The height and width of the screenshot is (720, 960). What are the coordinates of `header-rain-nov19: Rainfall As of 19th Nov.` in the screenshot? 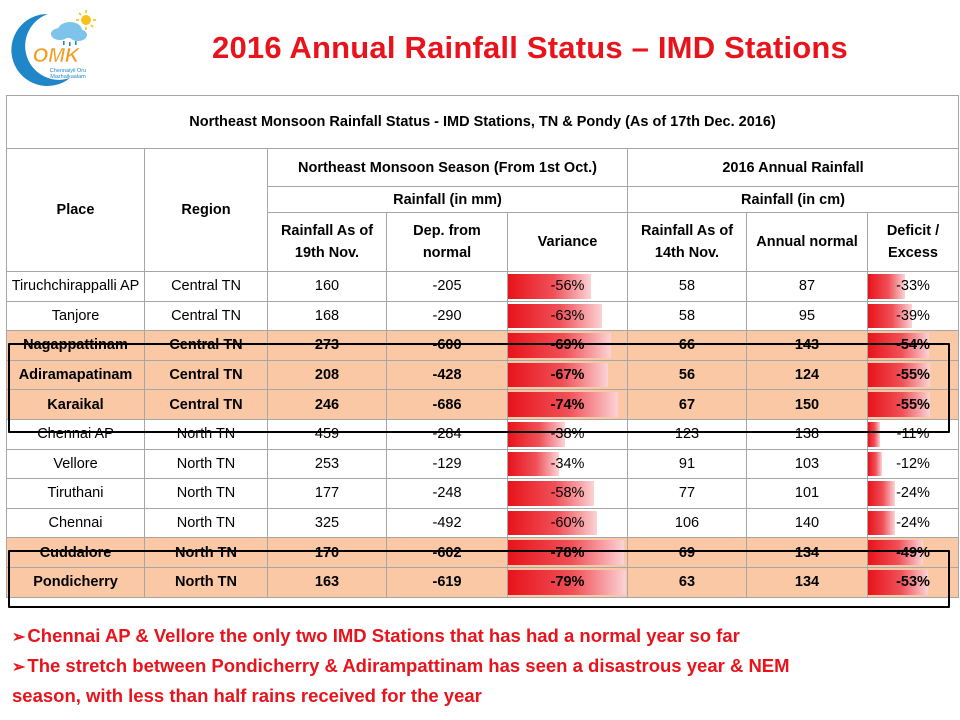 It's located at (327, 242).